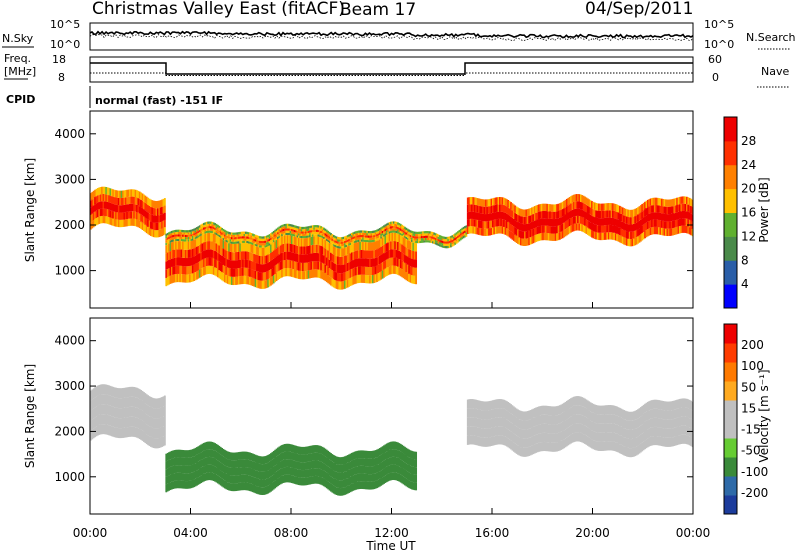 This screenshot has height=554, width=800. What do you see at coordinates (771, 37) in the screenshot?
I see `nsearch-label: N.Search` at bounding box center [771, 37].